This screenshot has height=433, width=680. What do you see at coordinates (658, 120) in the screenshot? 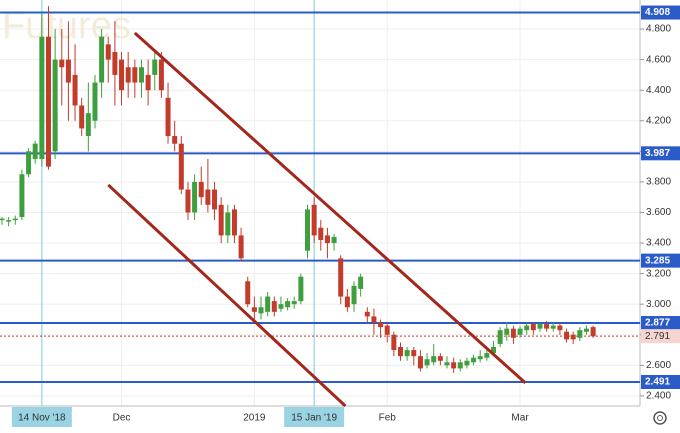
I see `y-tick-label: 4.200` at bounding box center [658, 120].